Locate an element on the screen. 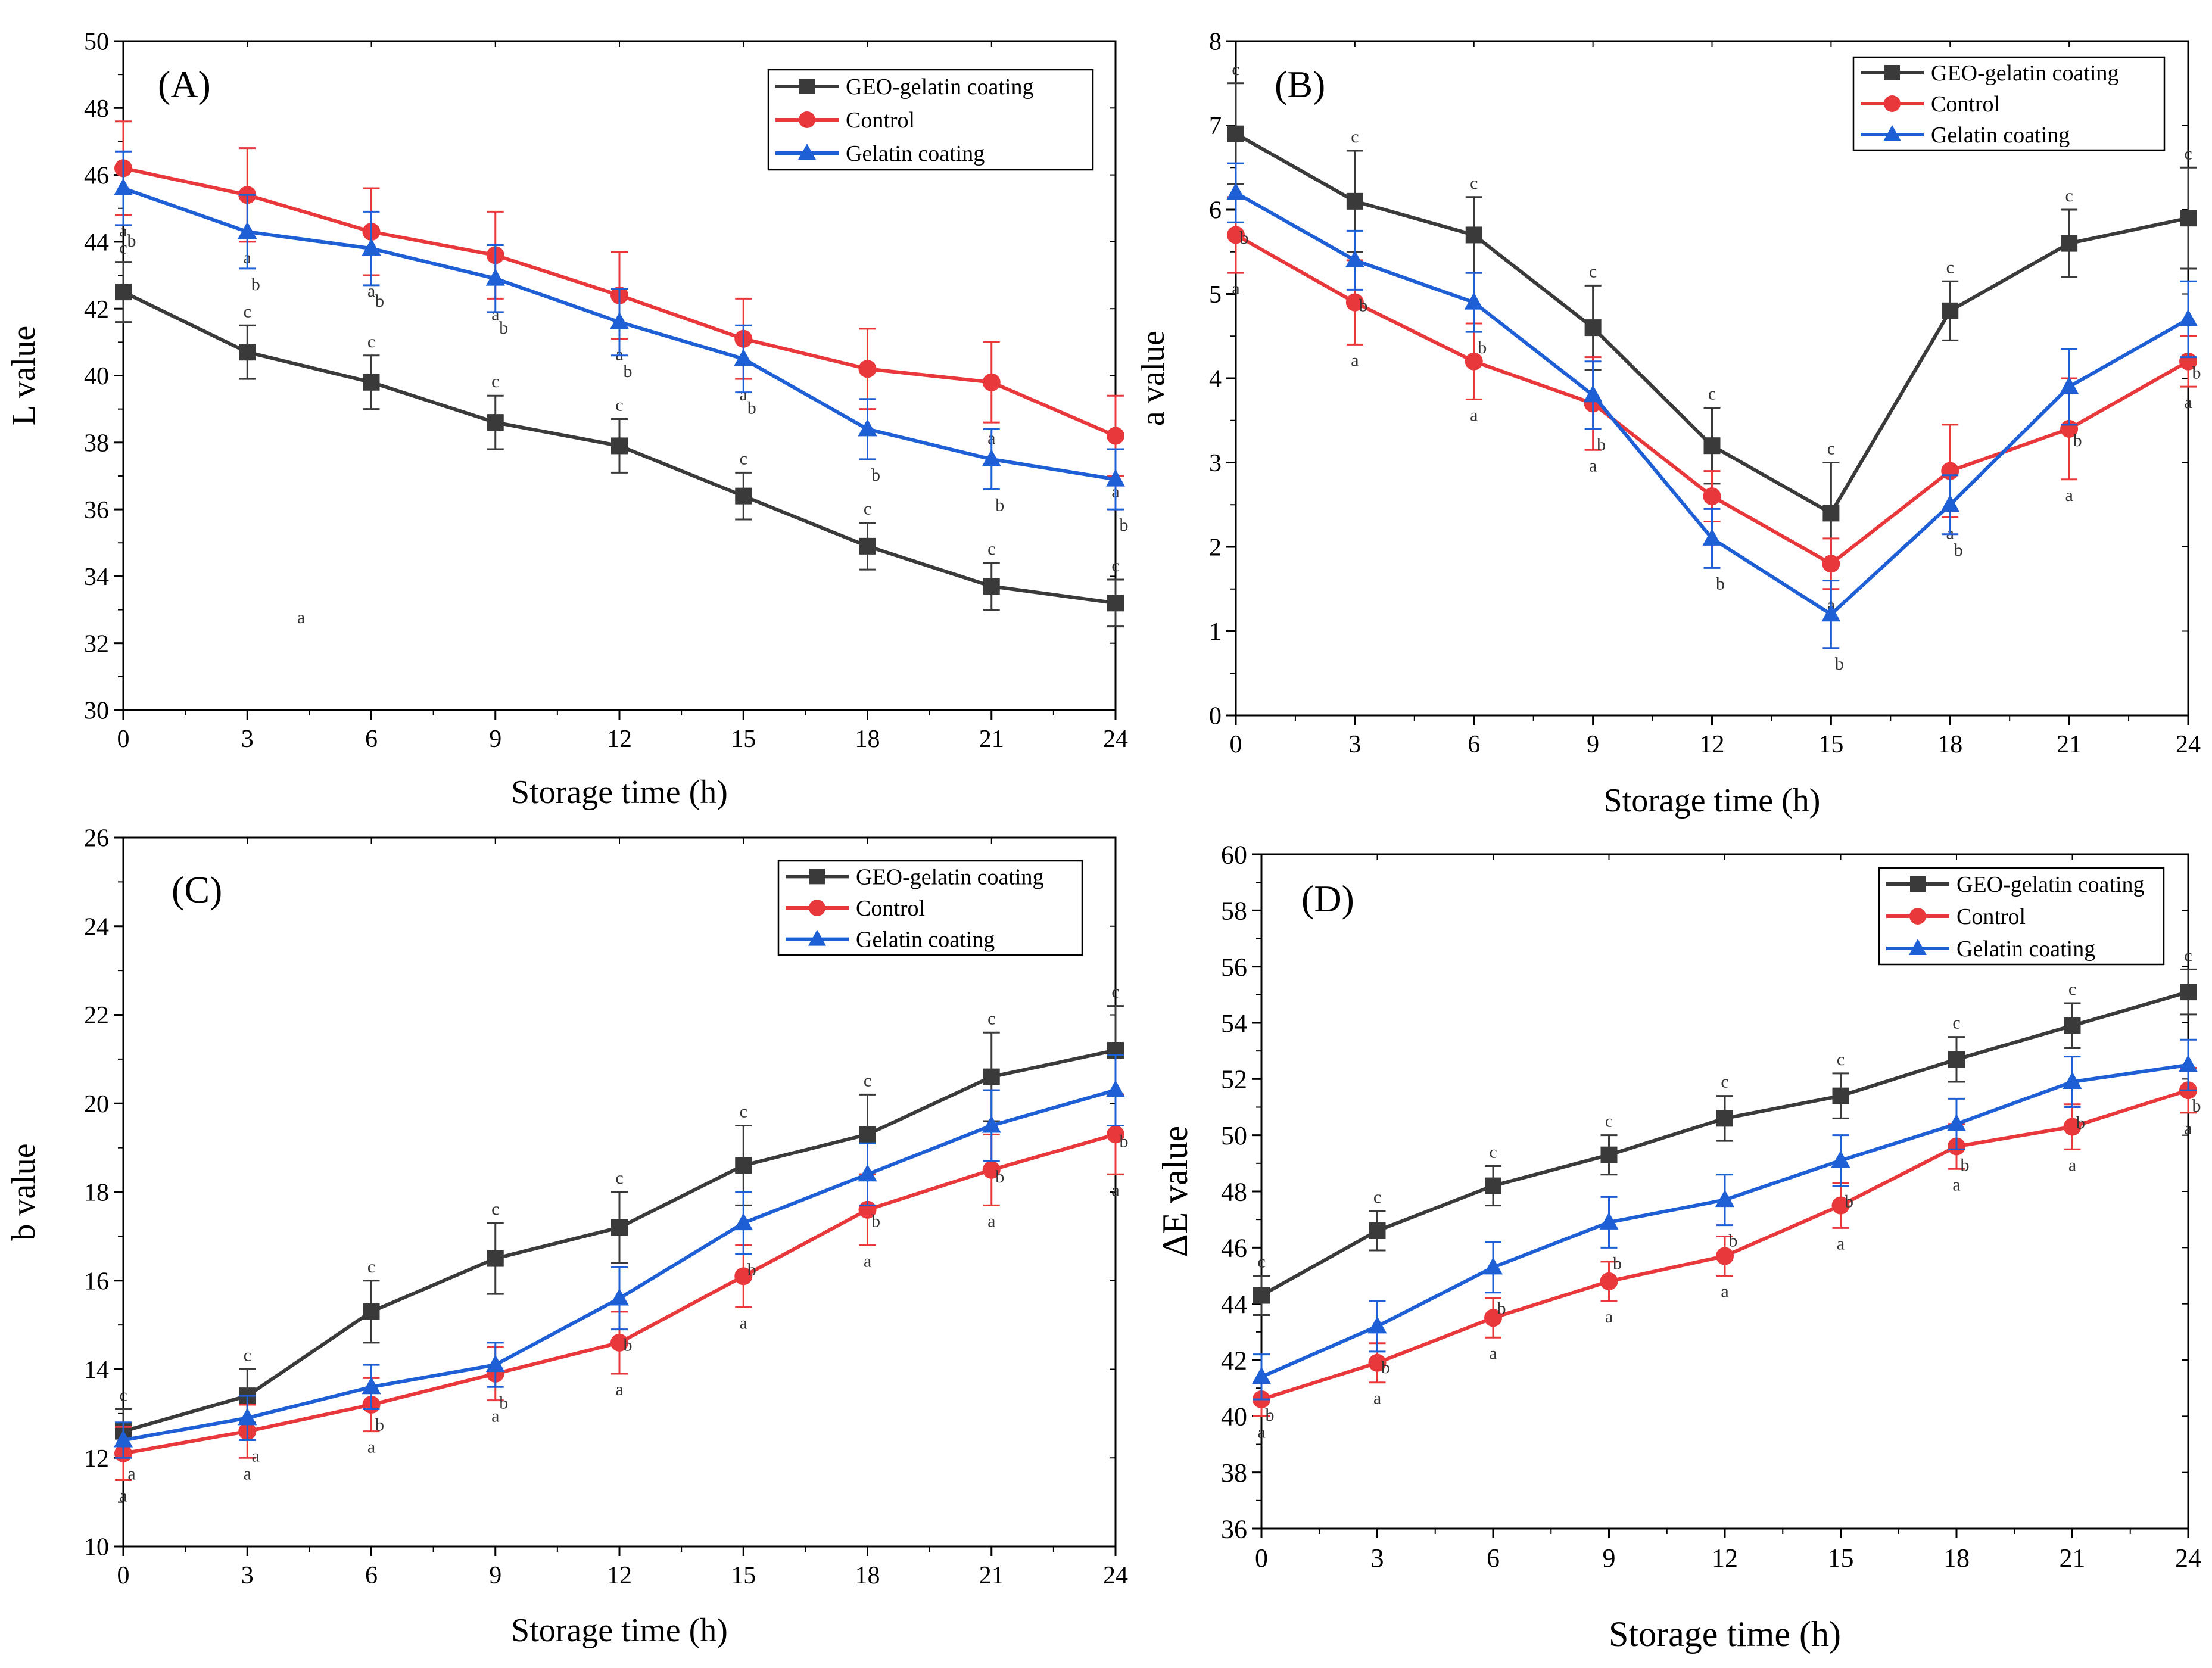 The image size is (2212, 1668). series-geo-gelatin: c c c c c c c c c is located at coordinates (620, 433).